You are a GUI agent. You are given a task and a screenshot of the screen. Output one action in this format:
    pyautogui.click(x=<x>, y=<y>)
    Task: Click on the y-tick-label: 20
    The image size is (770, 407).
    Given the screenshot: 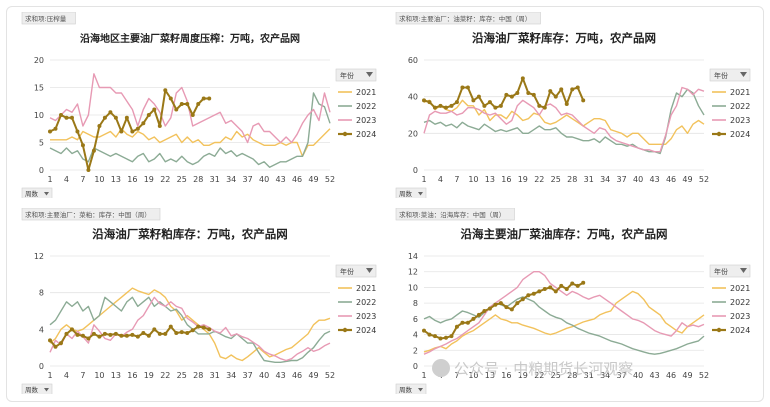 What is the action you would take?
    pyautogui.click(x=413, y=133)
    